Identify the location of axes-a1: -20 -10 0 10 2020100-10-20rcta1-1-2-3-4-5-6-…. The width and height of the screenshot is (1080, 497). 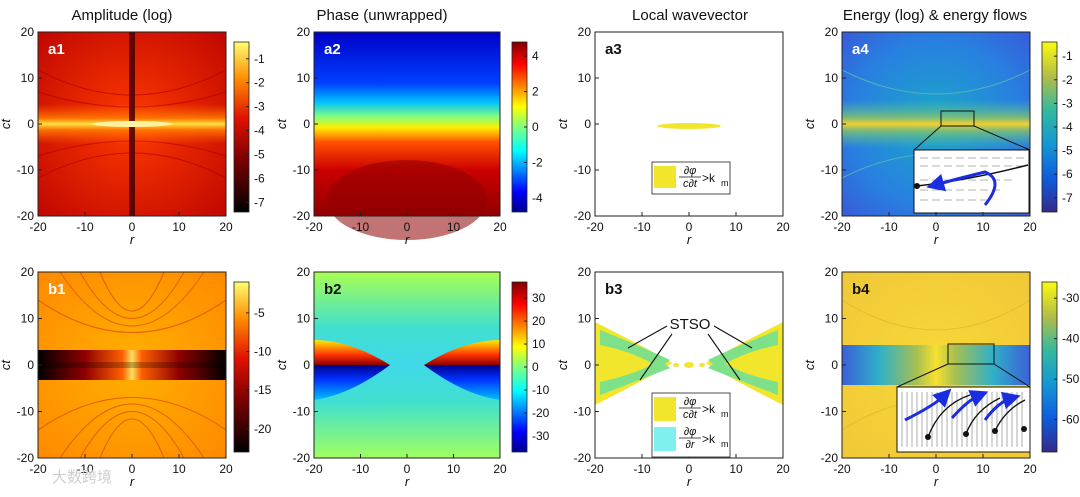
(132, 136).